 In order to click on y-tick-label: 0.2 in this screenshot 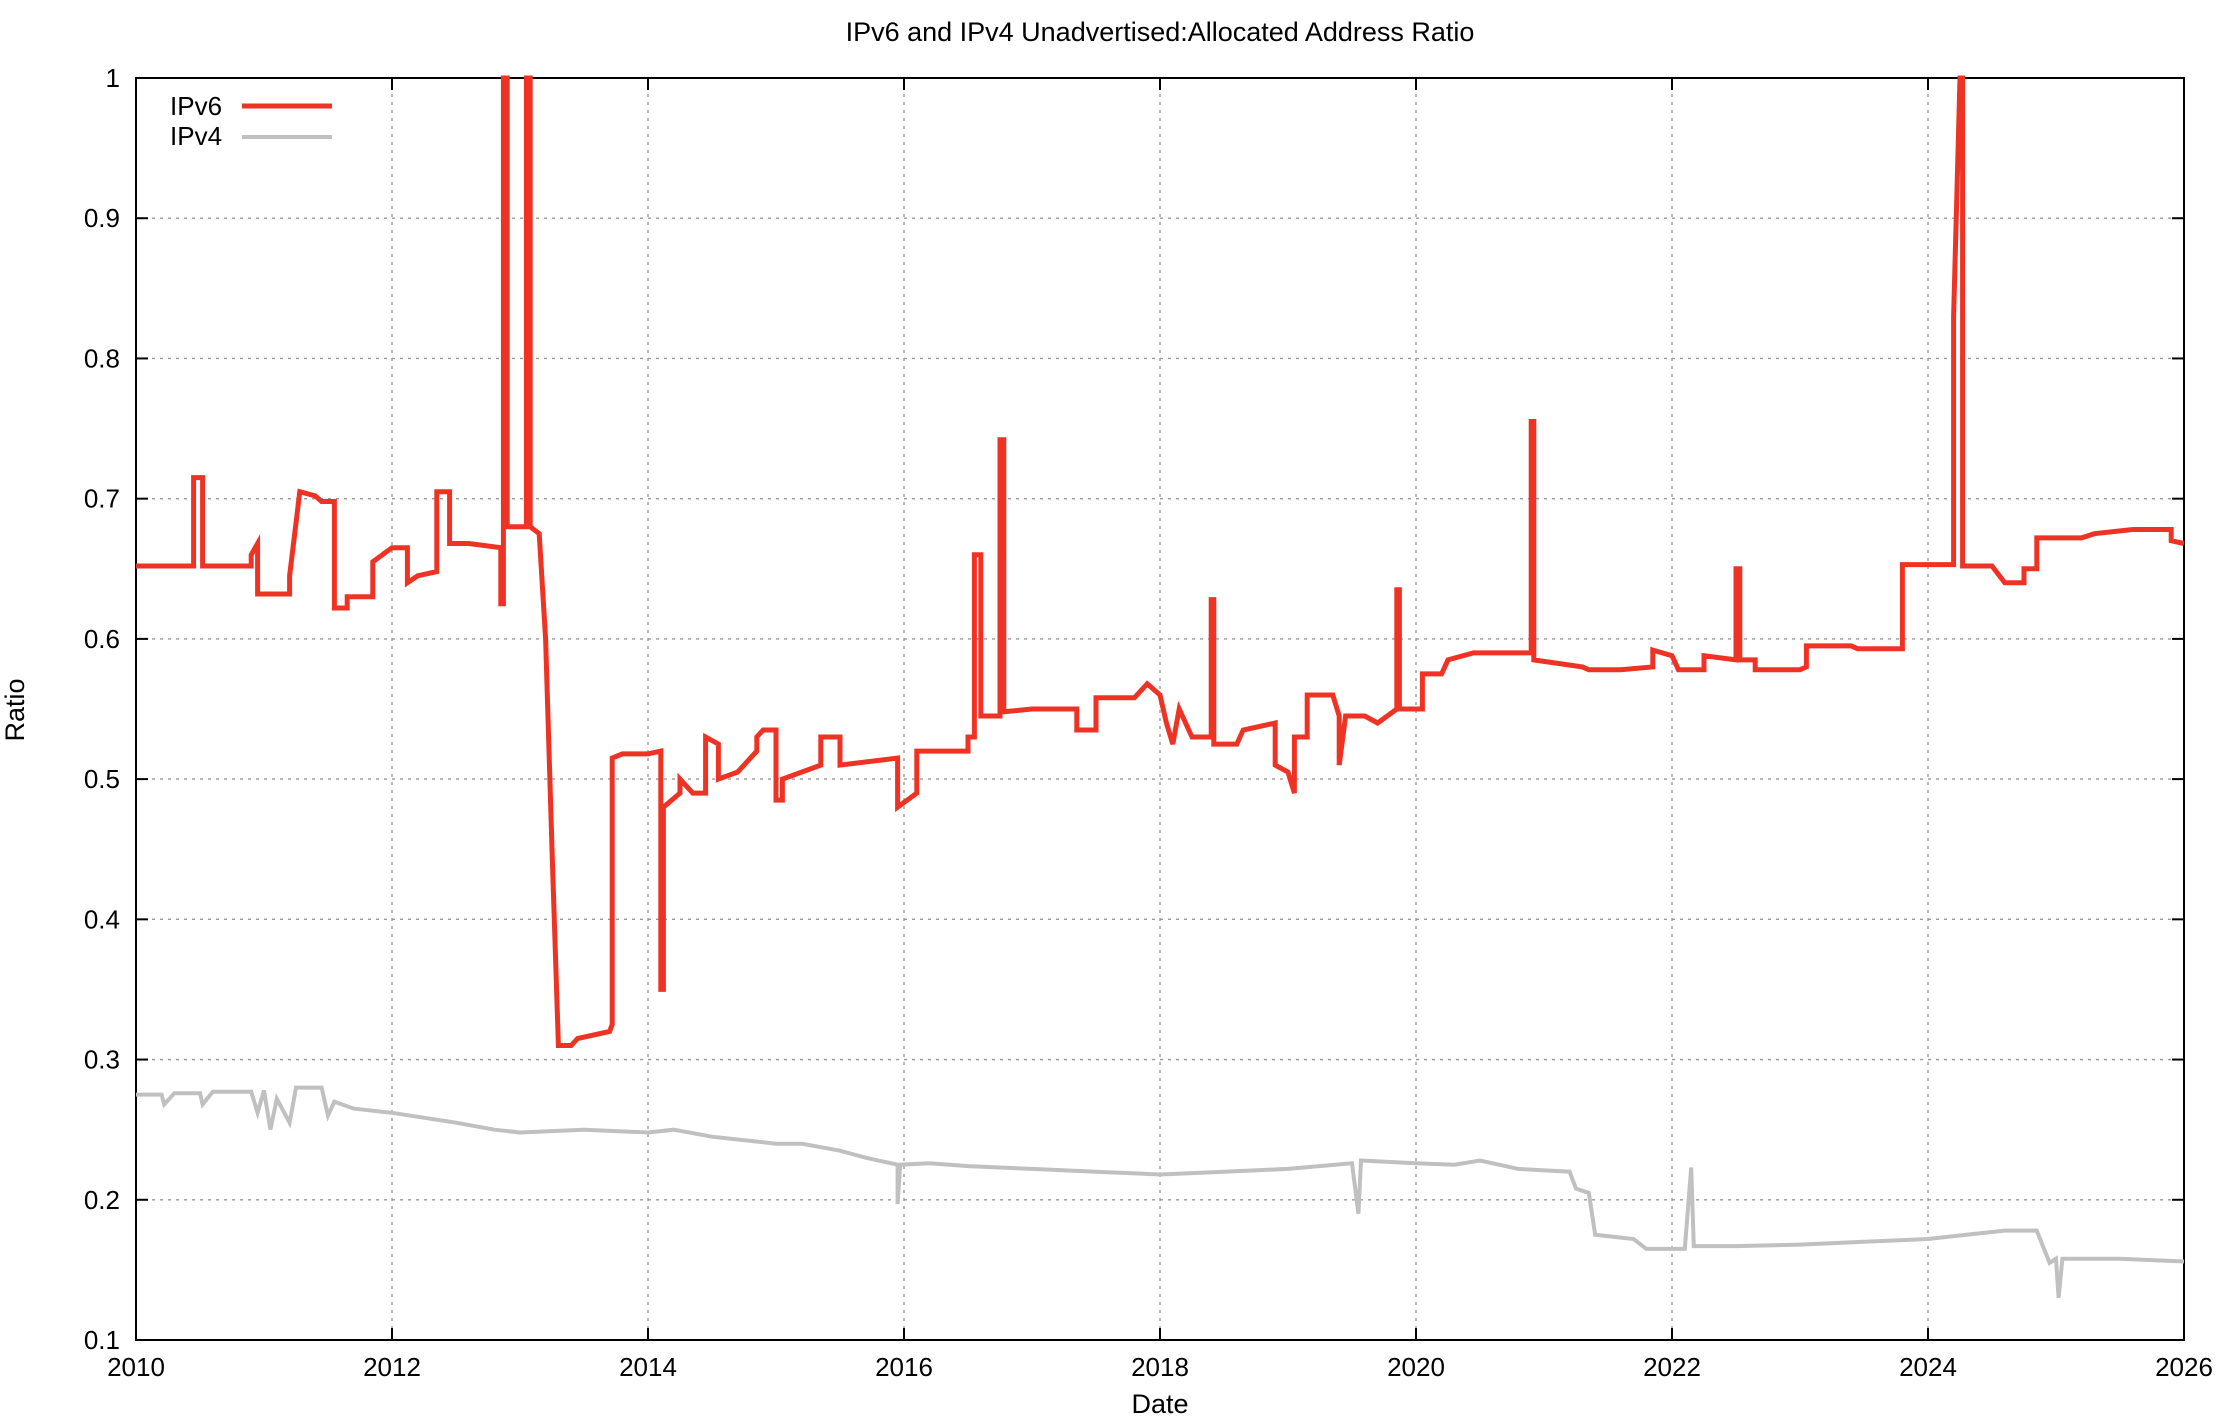, I will do `click(102, 1200)`.